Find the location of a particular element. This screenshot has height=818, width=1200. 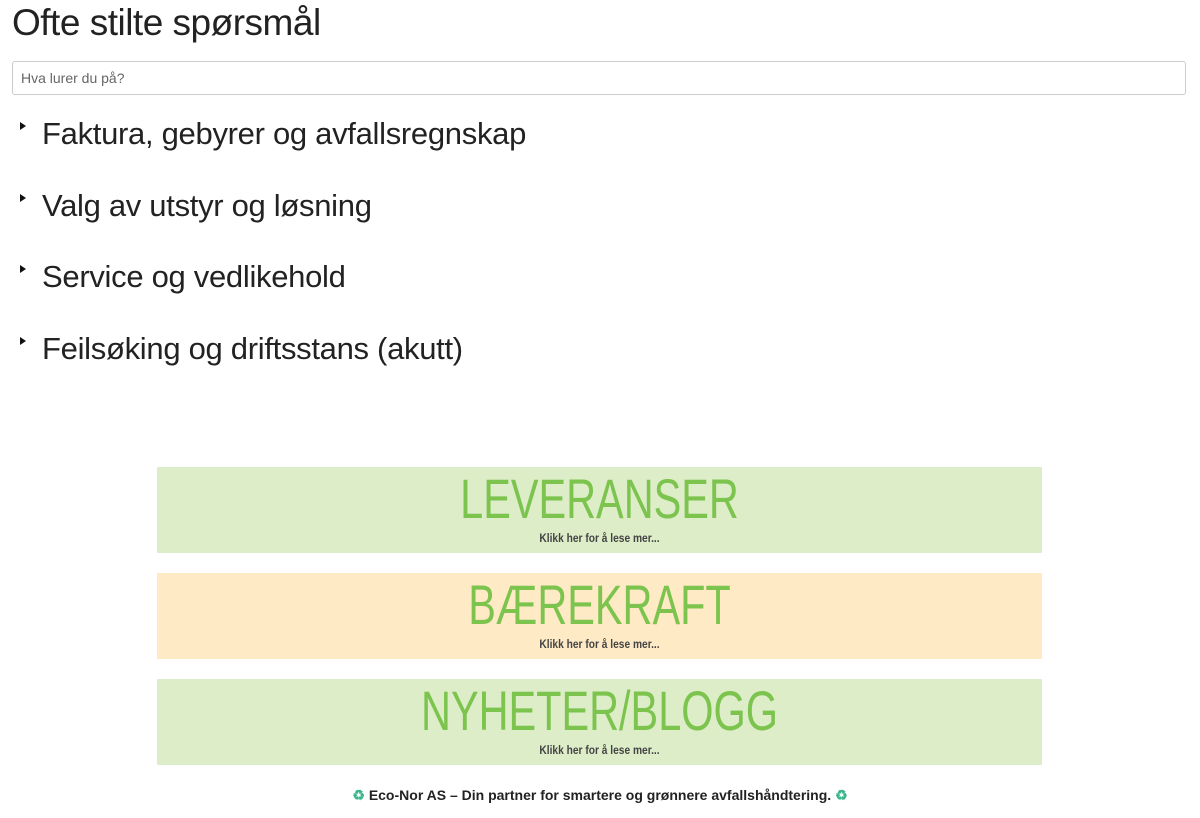

search-input is located at coordinates (599, 78).